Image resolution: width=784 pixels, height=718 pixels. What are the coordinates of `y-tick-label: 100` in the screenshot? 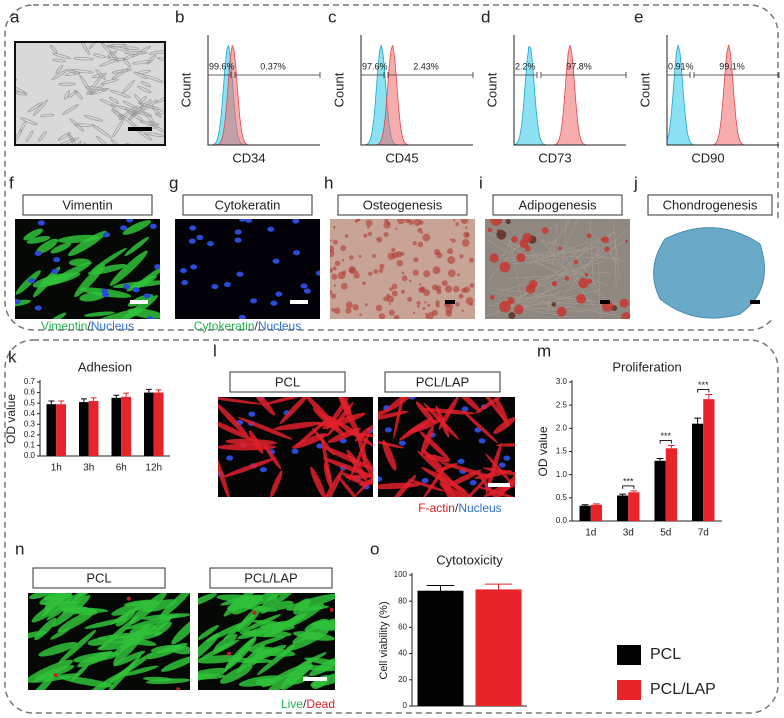 It's located at (401, 574).